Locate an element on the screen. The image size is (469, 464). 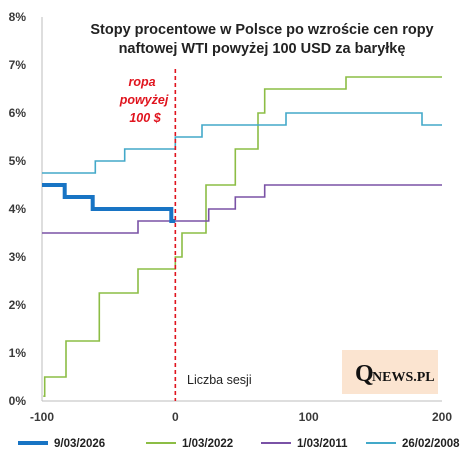
chart-title-line-2: naftowej WTI powyżej 100 USD za baryłkę is located at coordinates (262, 49).